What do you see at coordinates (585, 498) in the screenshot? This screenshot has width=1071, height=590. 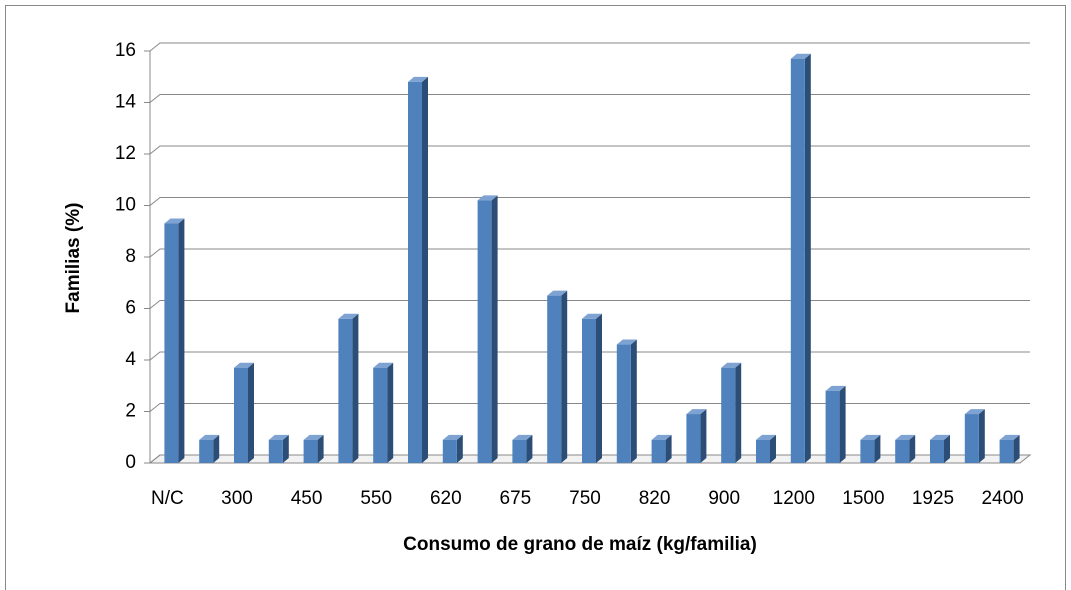 I see `x-tick-label: 750` at bounding box center [585, 498].